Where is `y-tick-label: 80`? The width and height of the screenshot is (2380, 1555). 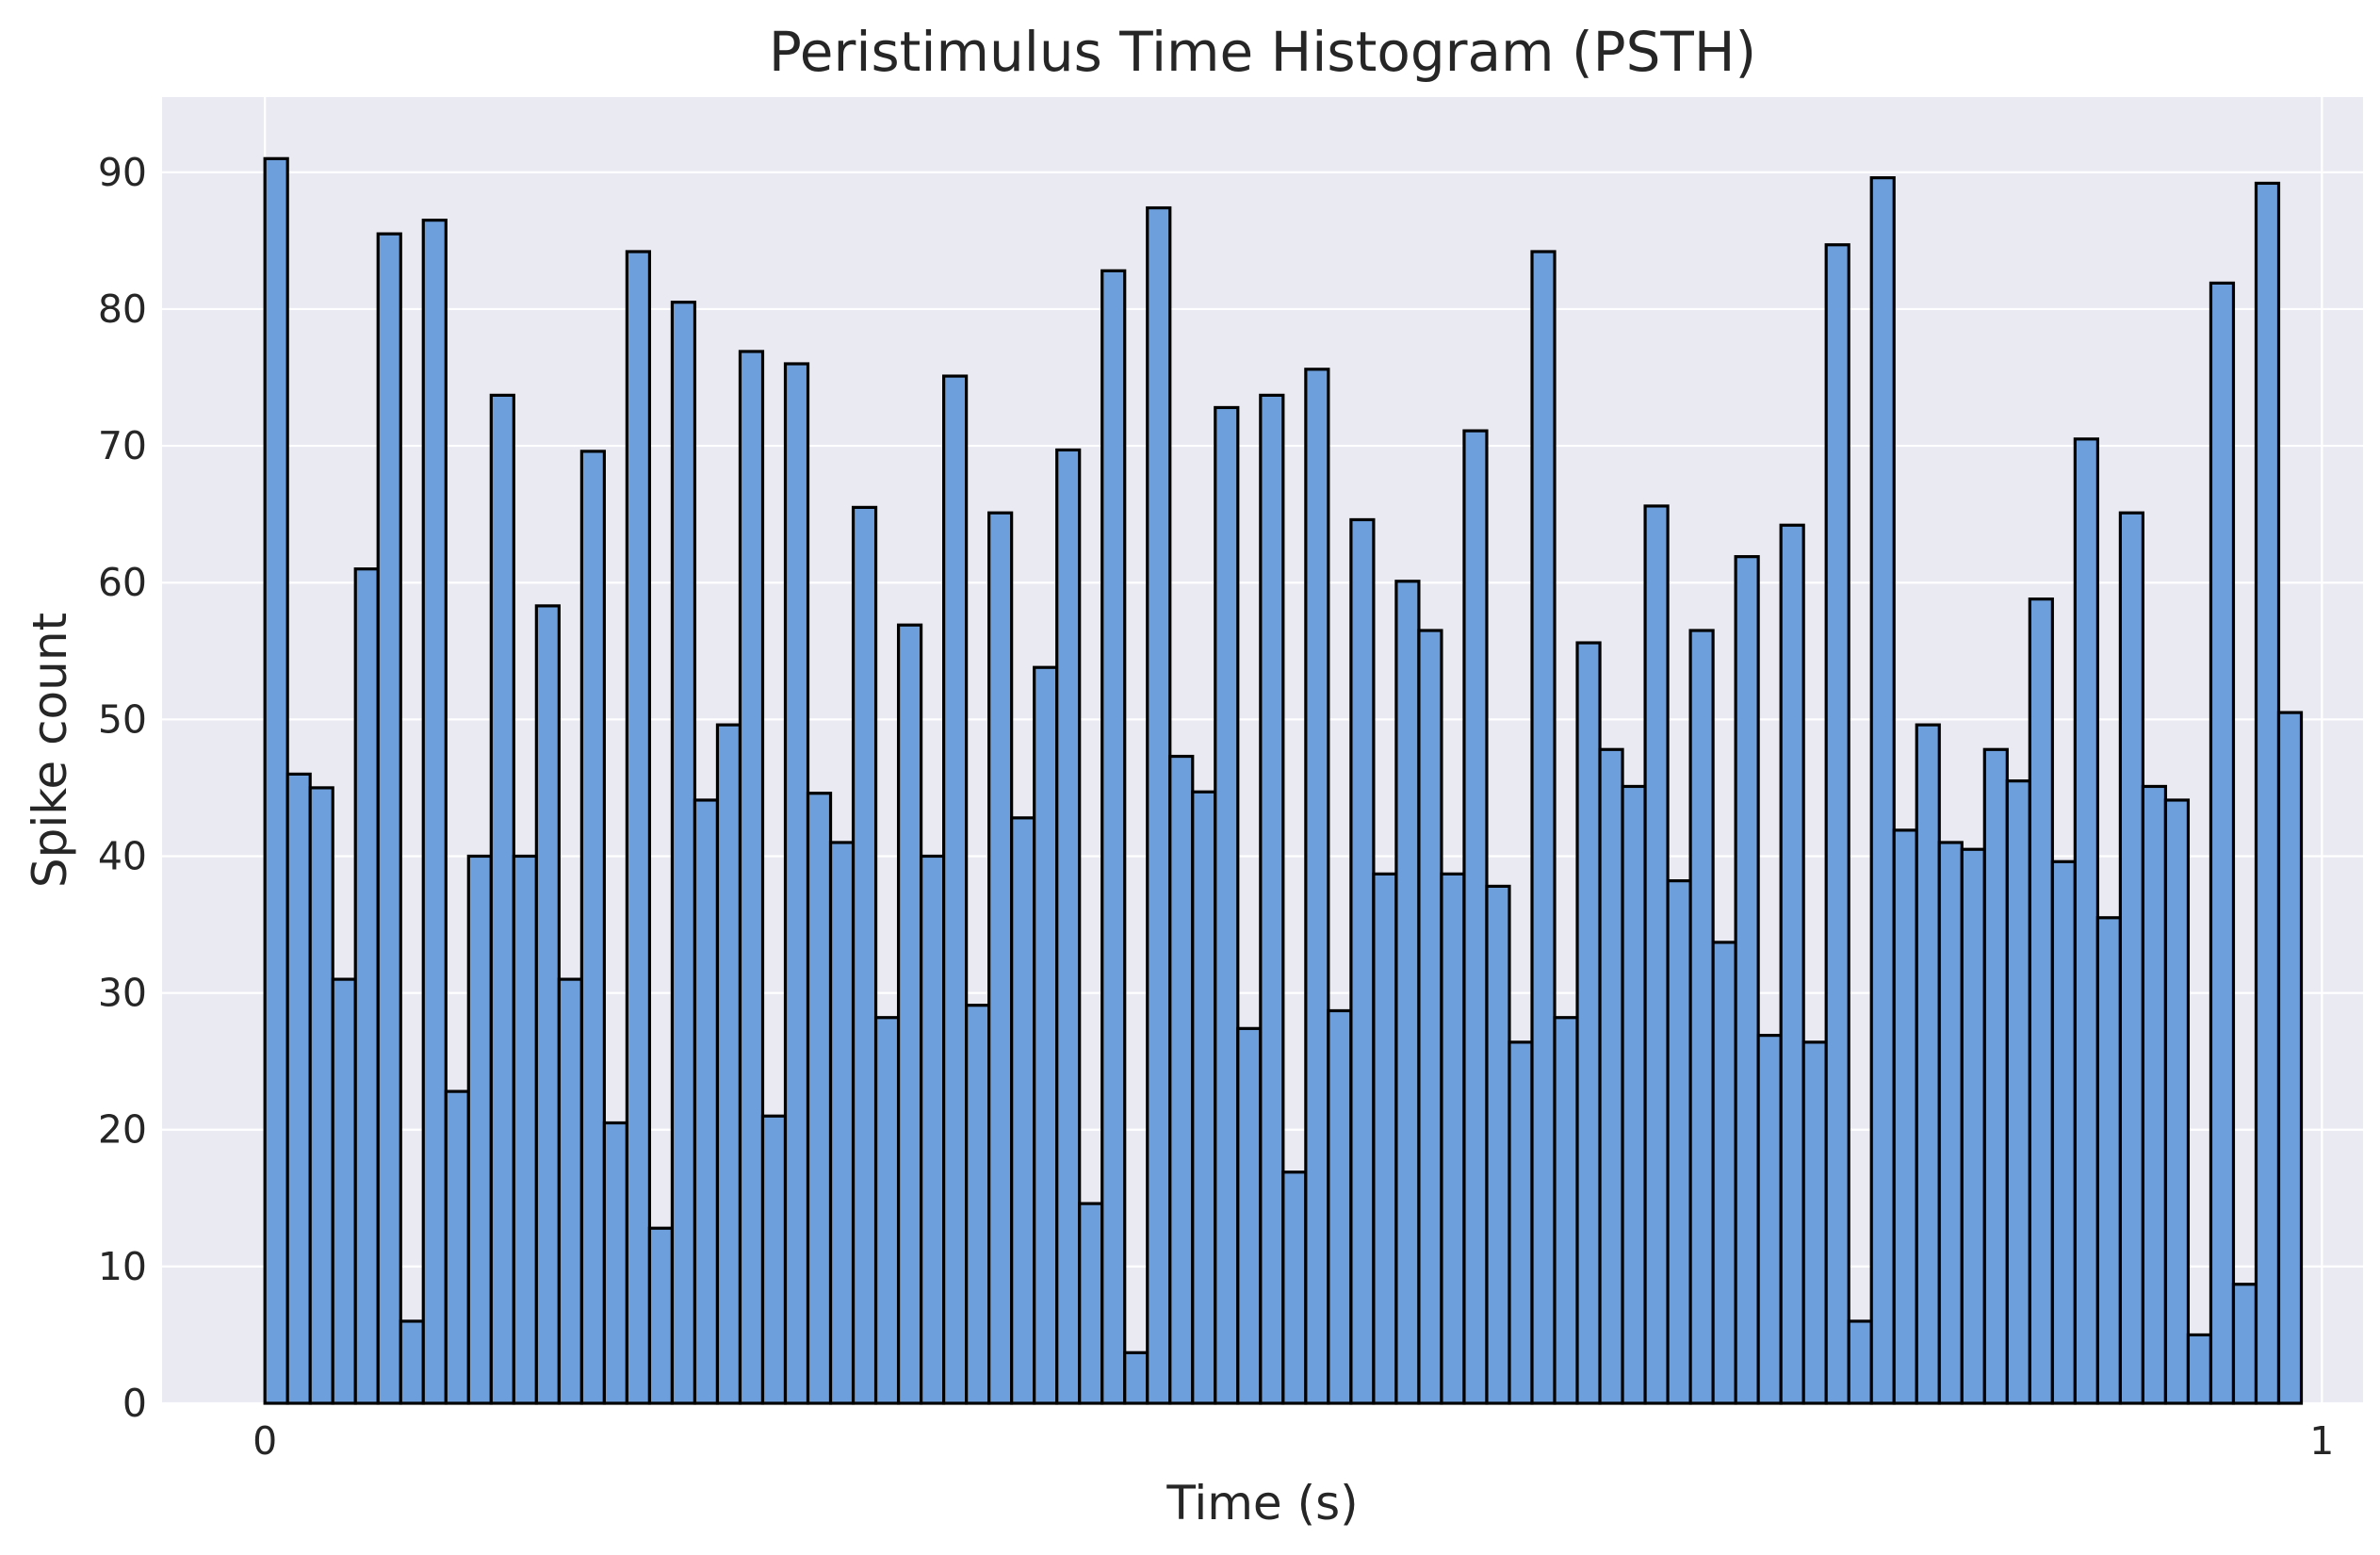 y-tick-label: 80 is located at coordinates (122, 309).